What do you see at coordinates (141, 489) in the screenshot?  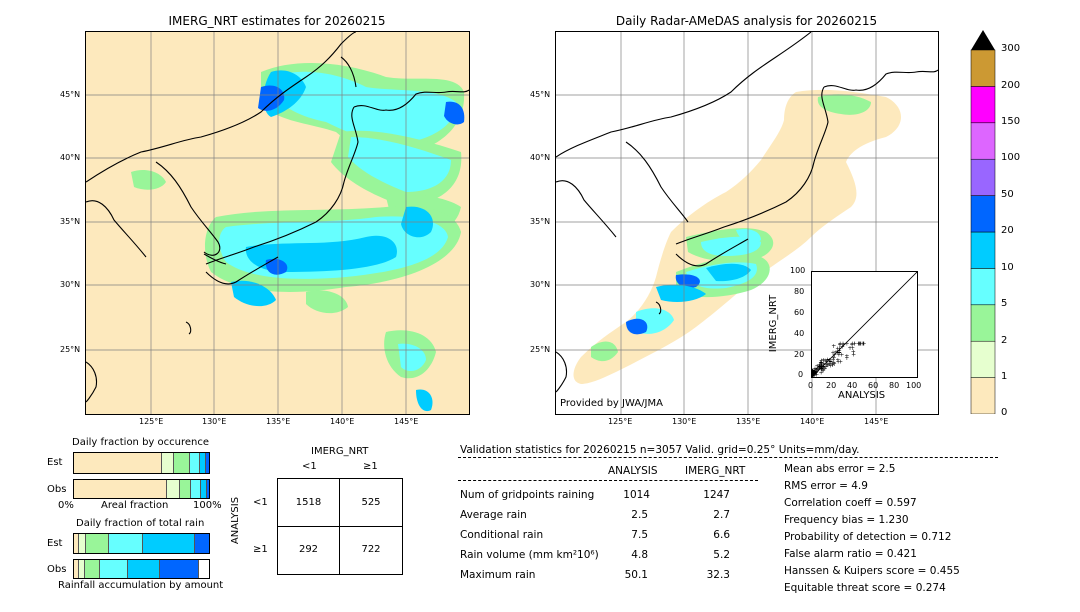 I see `occurrence-obs-bar` at bounding box center [141, 489].